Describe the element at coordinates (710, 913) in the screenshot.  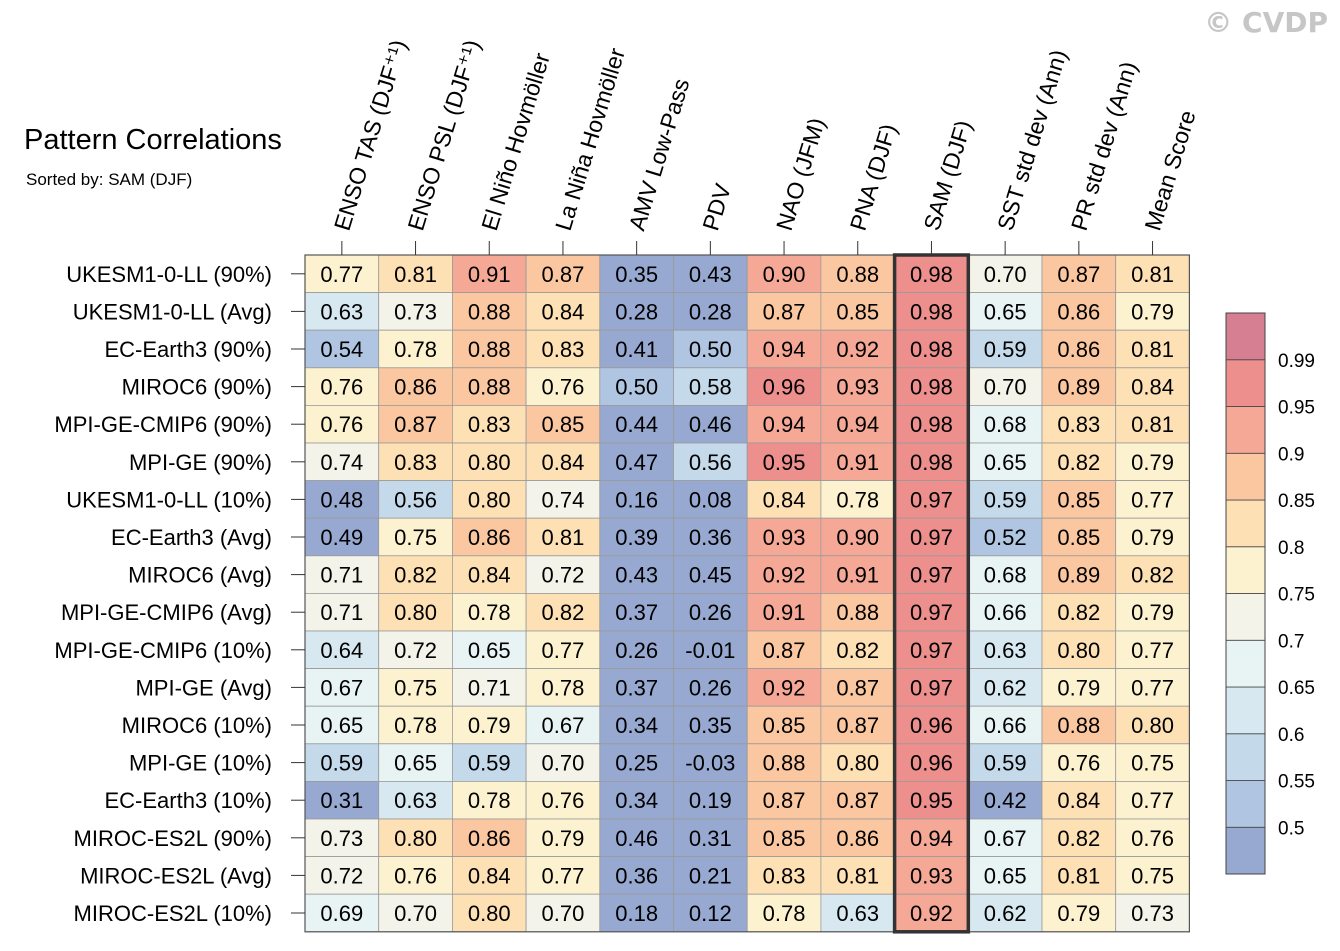
I see `cell-value-label: 0.12` at that location.